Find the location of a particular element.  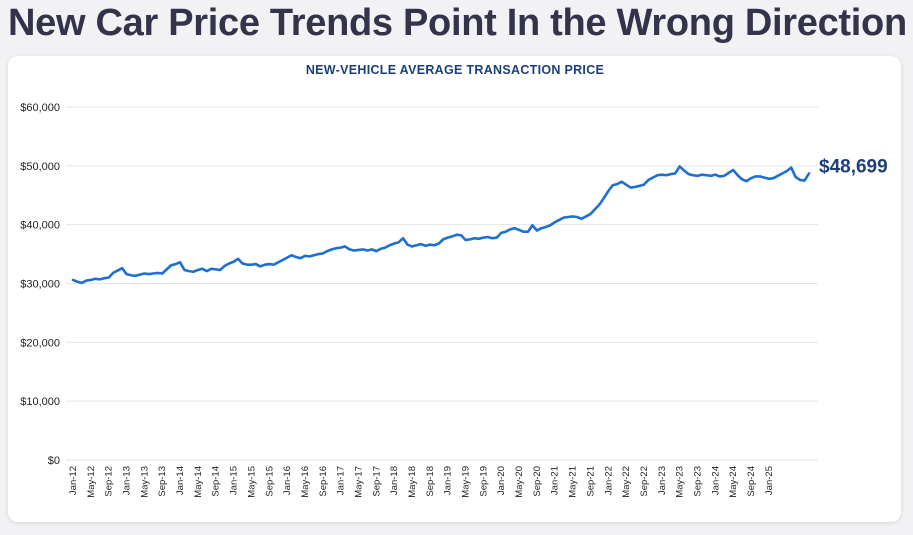

x-tick-label: Sep-24 is located at coordinates (751, 481).